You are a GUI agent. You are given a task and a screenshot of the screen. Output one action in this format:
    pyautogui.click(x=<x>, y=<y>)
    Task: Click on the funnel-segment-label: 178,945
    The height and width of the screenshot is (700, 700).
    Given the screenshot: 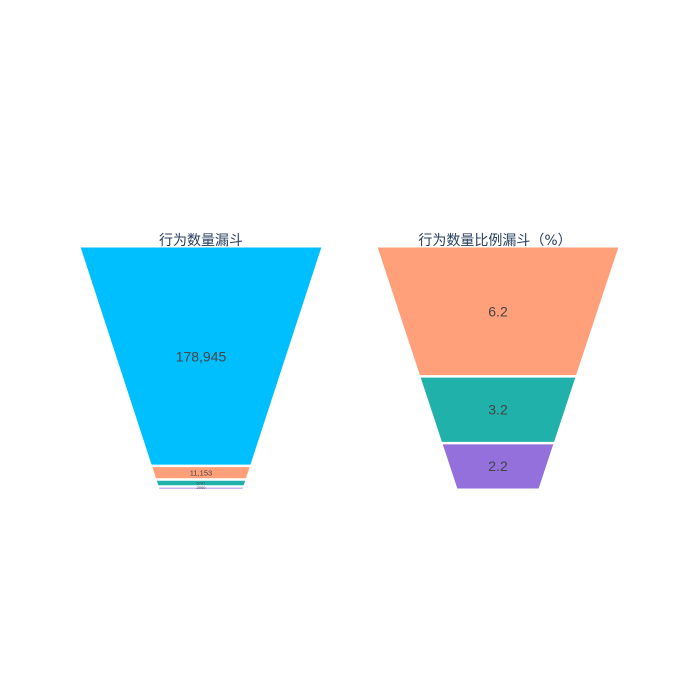 What is the action you would take?
    pyautogui.click(x=201, y=356)
    